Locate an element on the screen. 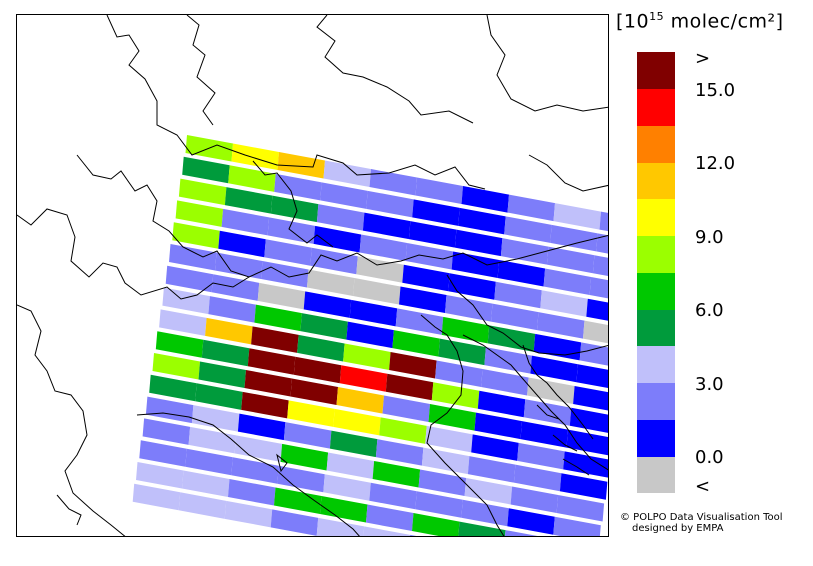 This screenshot has width=813, height=566. credit-line-2: designed by EMPA is located at coordinates (678, 528).